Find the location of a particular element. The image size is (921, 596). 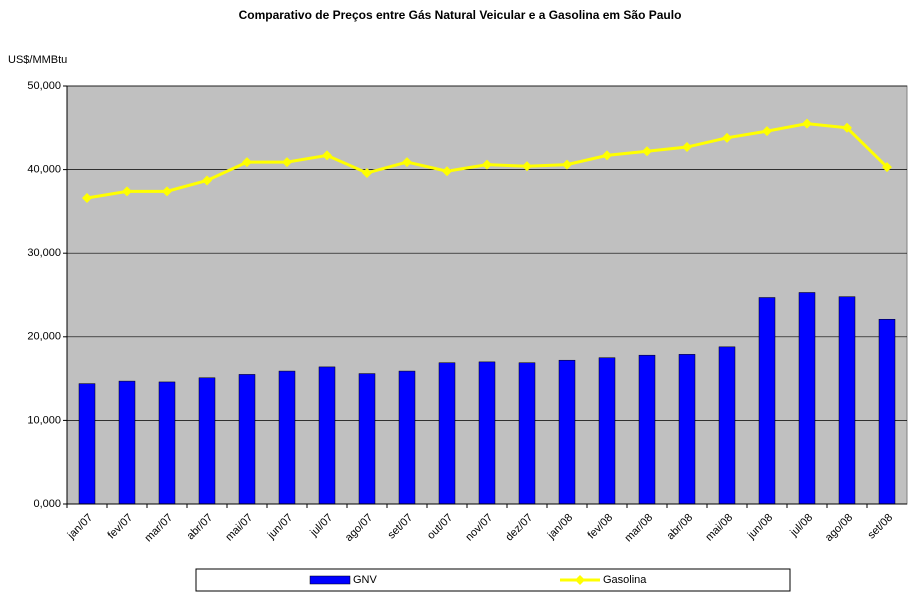

x-tick-label: out/07 is located at coordinates (440, 527).